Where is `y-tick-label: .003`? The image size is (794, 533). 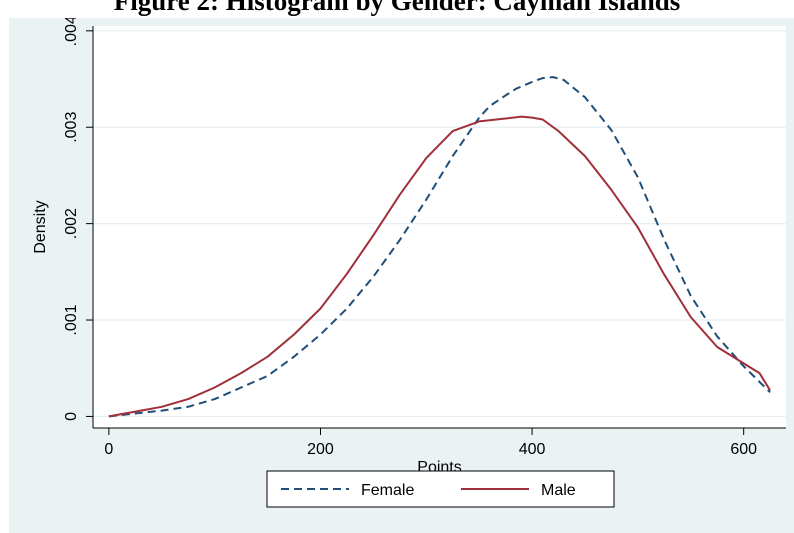 y-tick-label: .003 is located at coordinates (71, 127).